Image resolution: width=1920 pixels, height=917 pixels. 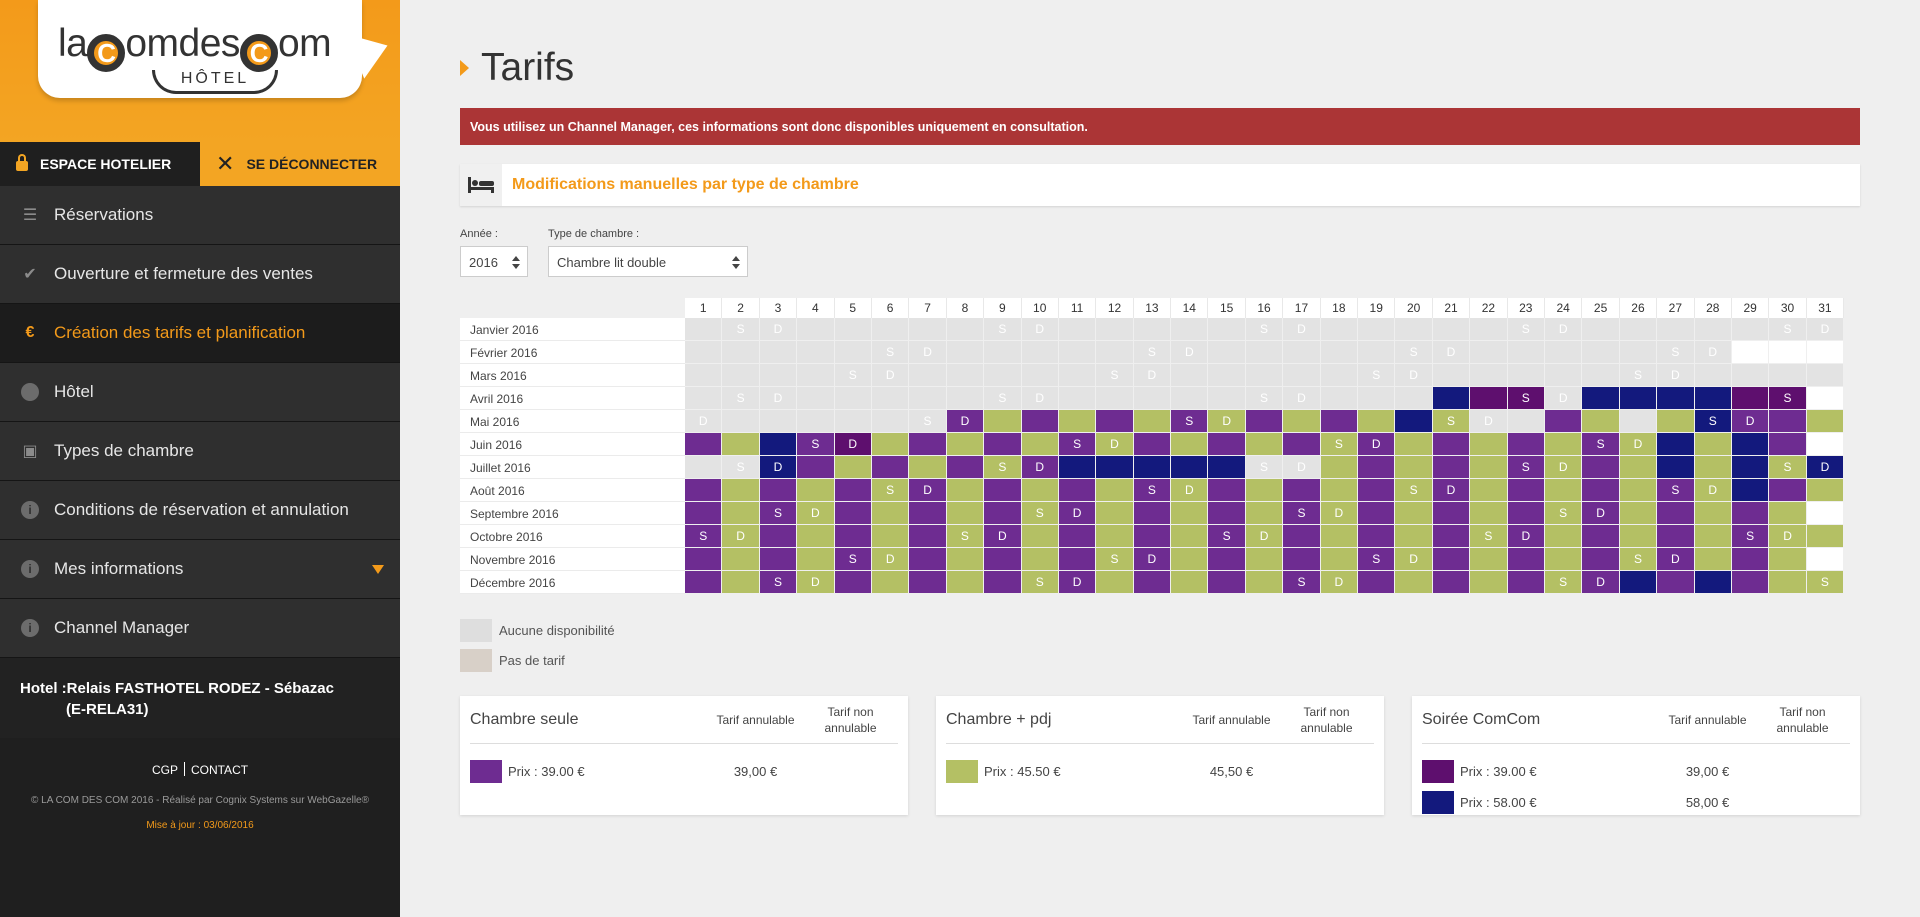 What do you see at coordinates (200, 333) in the screenshot?
I see `sidebar-item-2: € Création des tarifs et planification` at bounding box center [200, 333].